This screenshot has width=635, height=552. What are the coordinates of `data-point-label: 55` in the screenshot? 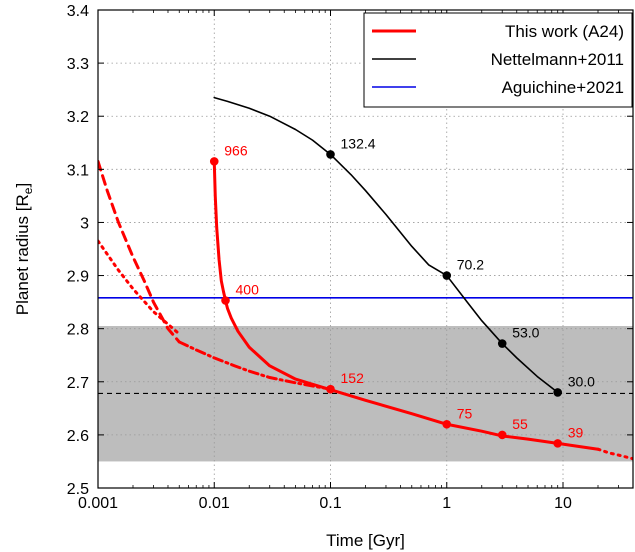 It's located at (520, 424).